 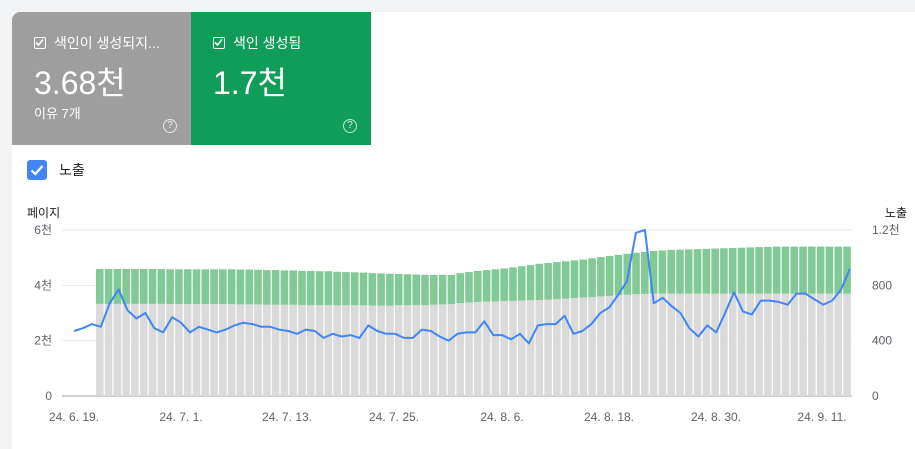 What do you see at coordinates (180, 417) in the screenshot?
I see `x-tick-label: 24. 7. 1.` at bounding box center [180, 417].